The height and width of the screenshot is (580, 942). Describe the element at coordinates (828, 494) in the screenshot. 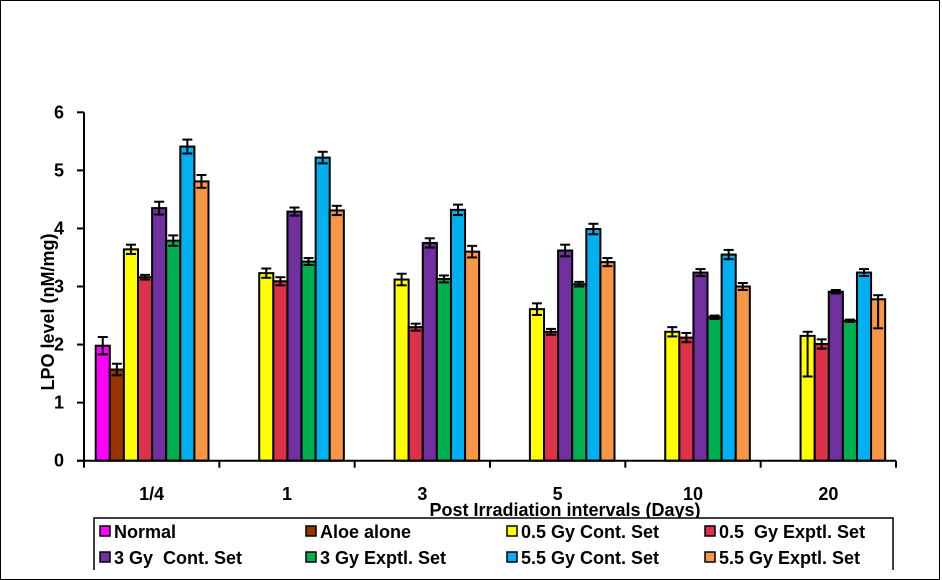

I see `x-tick-label: 20` at that location.